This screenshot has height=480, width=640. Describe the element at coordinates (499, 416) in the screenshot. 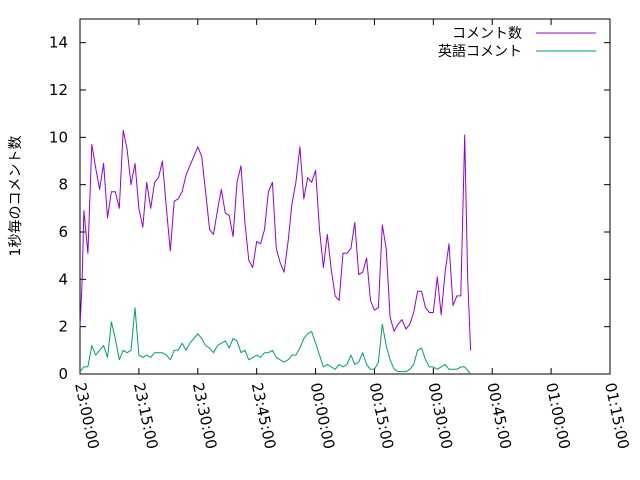

I see `x-tick-label: 00:45:00` at that location.